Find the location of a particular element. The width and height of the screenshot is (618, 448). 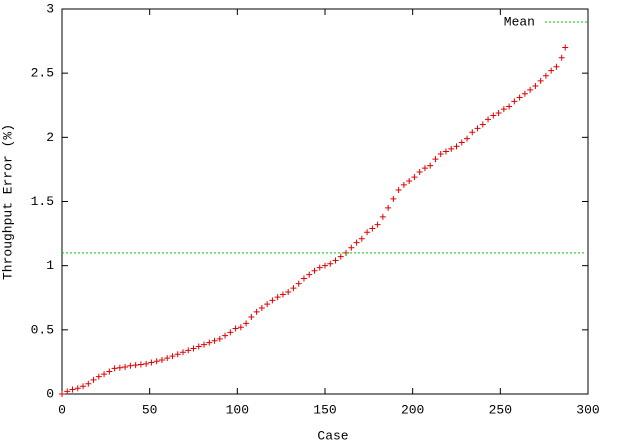

x-axis-label: Case is located at coordinates (332, 435).